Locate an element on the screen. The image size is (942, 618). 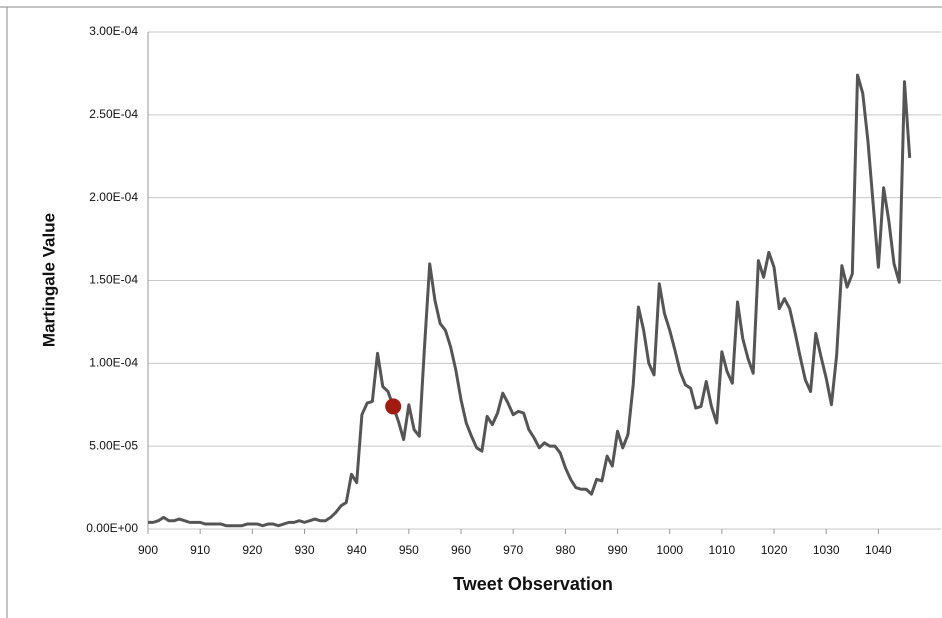
x-tick-label: 900 is located at coordinates (148, 550).